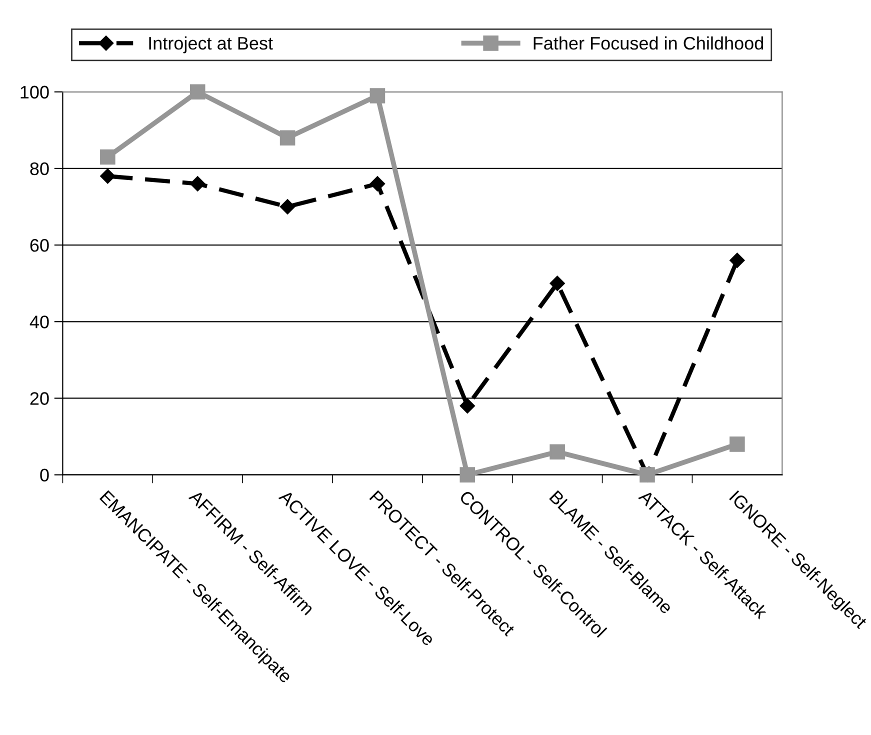 The width and height of the screenshot is (871, 735). I want to click on y-tick-label: 40, so click(39, 322).